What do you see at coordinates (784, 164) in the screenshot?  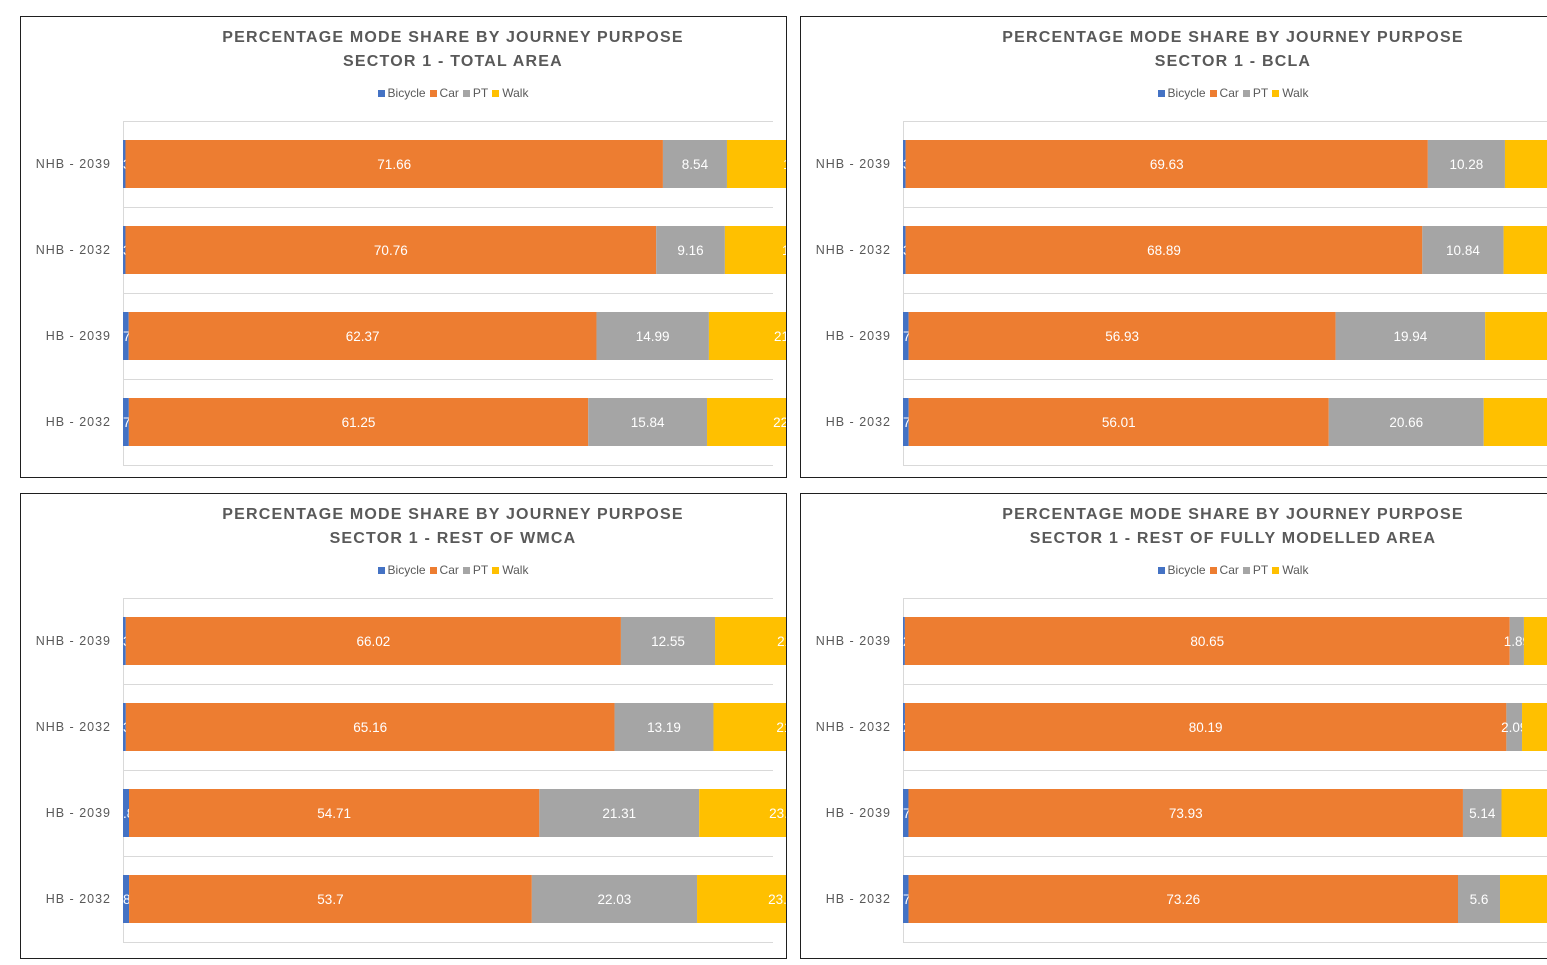 I see `data-label-walk: 19.48` at bounding box center [784, 164].